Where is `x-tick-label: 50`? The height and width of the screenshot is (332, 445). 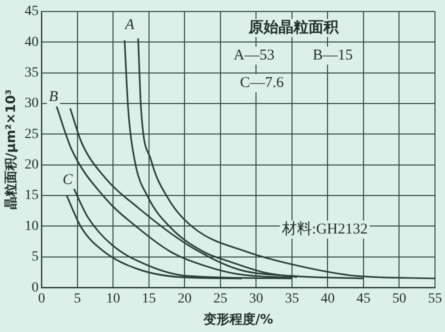 x-tick-label: 50 is located at coordinates (399, 299).